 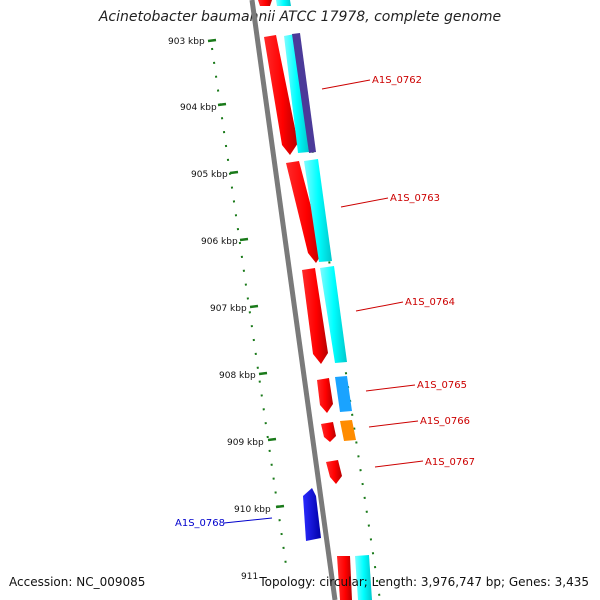 I want to click on forward-strand-features, so click(x=308, y=317).